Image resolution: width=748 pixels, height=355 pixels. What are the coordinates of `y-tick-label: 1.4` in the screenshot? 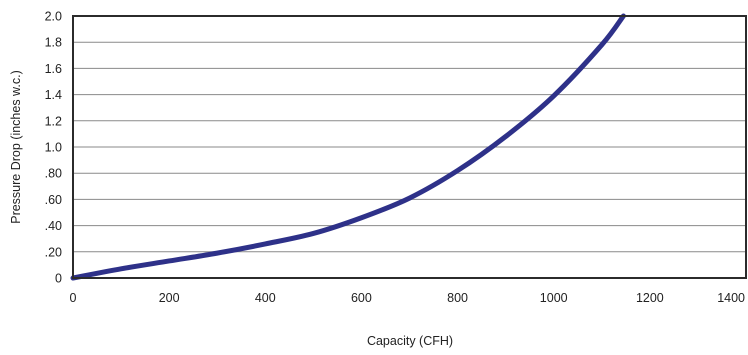 It's located at (53, 95).